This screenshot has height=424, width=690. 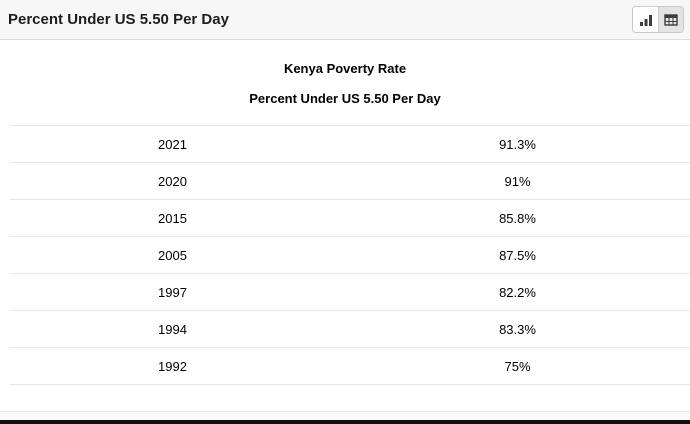 I want to click on widget-header: Percent Under US 5.50 Per Day, so click(x=345, y=20).